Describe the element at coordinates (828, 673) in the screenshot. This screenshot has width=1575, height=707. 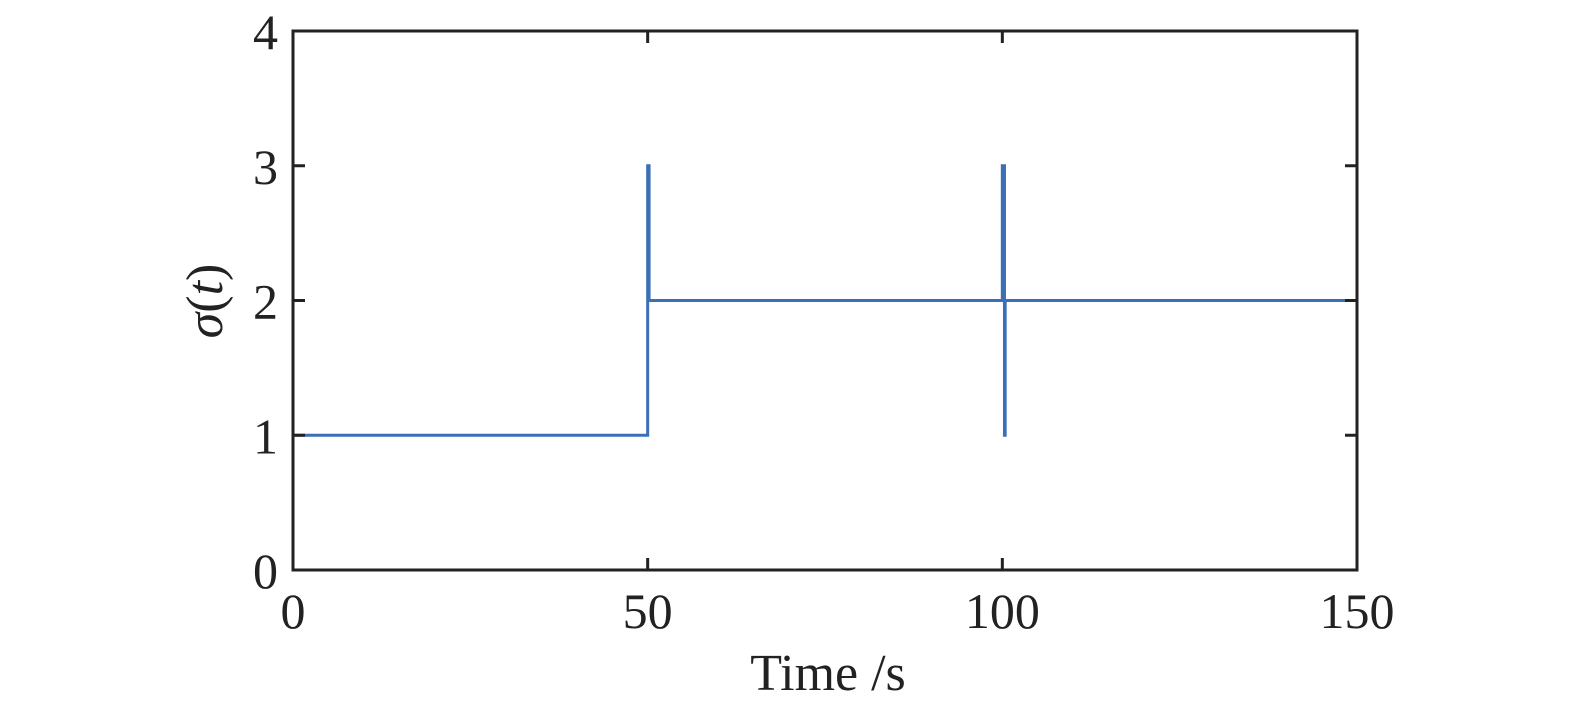
I see `x-axis-label: Time /s` at that location.